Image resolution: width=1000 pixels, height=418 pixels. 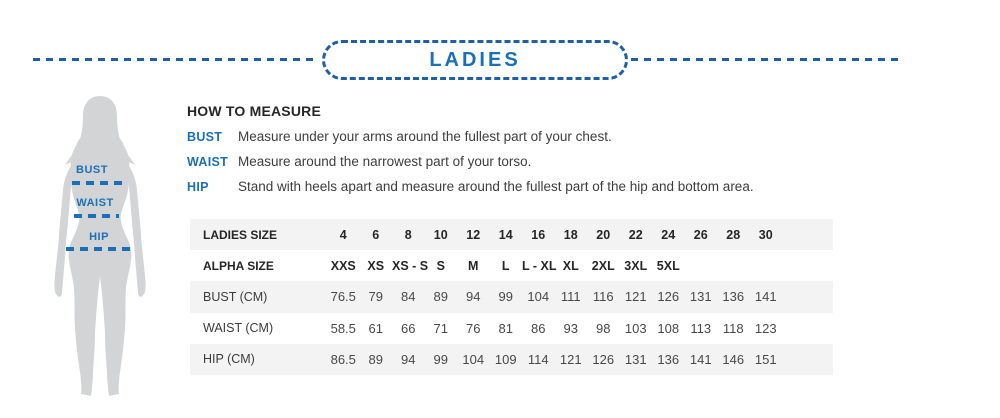 I want to click on size-cell: 8, so click(x=408, y=234).